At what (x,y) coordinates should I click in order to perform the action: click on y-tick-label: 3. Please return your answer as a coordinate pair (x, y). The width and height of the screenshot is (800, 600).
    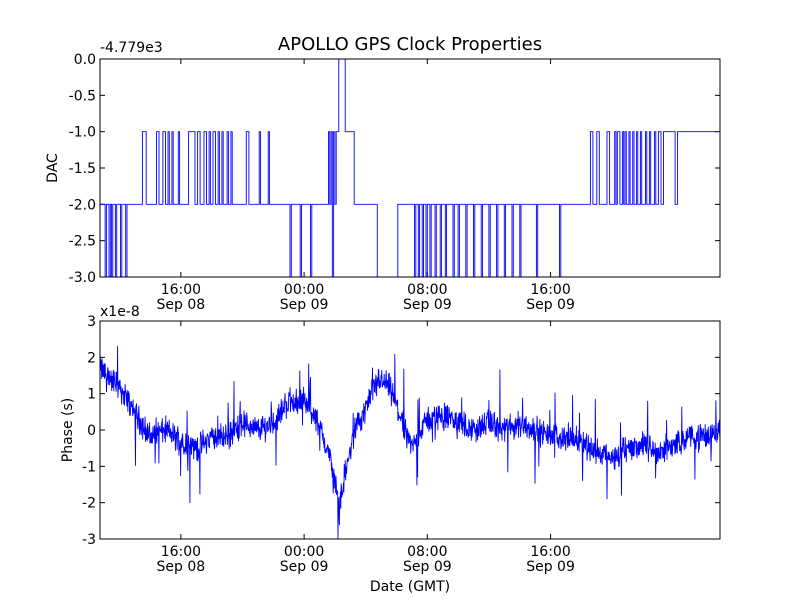
    Looking at the image, I should click on (91, 322).